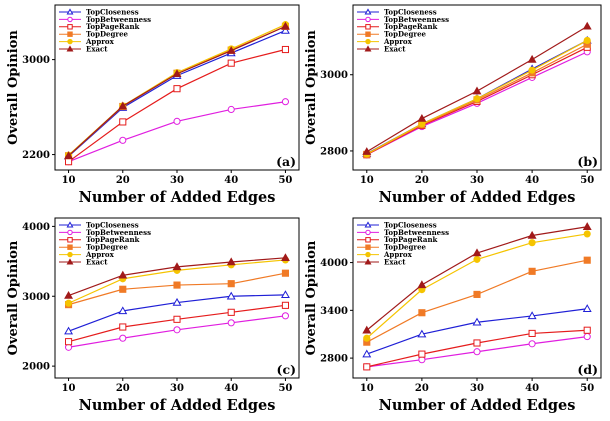 The width and height of the screenshot is (610, 421). Describe the element at coordinates (112, 11) in the screenshot. I see `legend-label: TopCloseness` at that location.